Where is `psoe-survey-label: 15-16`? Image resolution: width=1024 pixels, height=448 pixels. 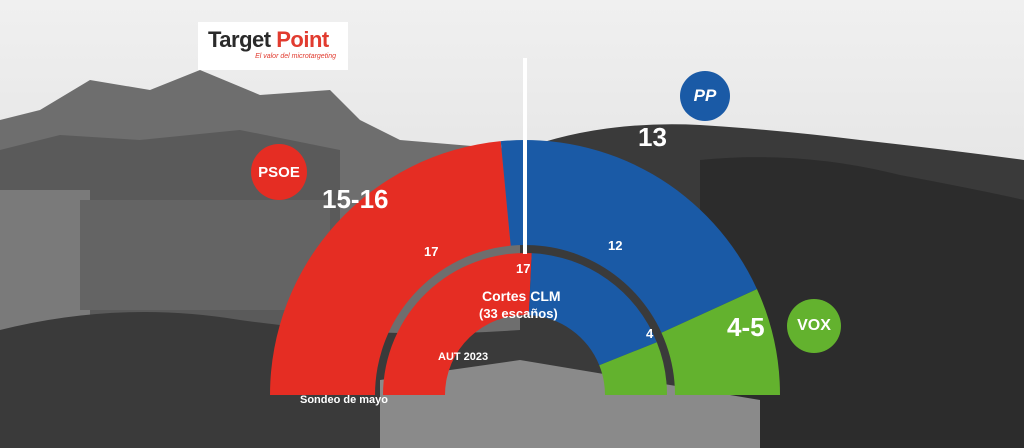 psoe-survey-label: 15-16 is located at coordinates (355, 199).